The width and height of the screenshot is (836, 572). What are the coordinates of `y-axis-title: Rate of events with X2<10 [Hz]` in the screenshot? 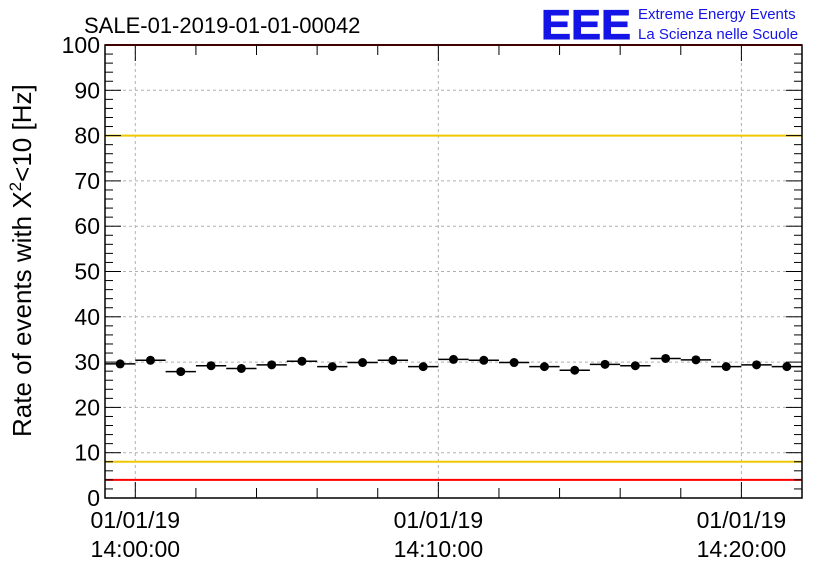 It's located at (21, 260).